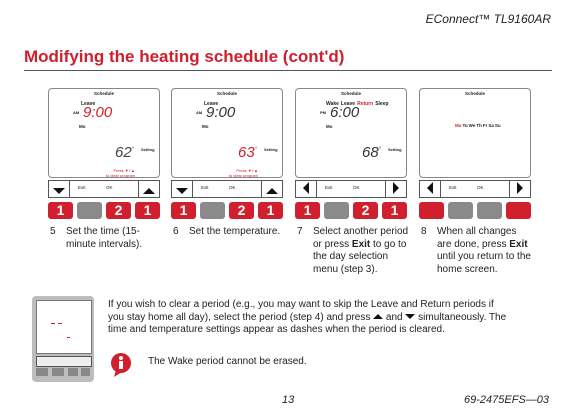 The height and width of the screenshot is (420, 577). I want to click on step-number: 7, so click(300, 231).